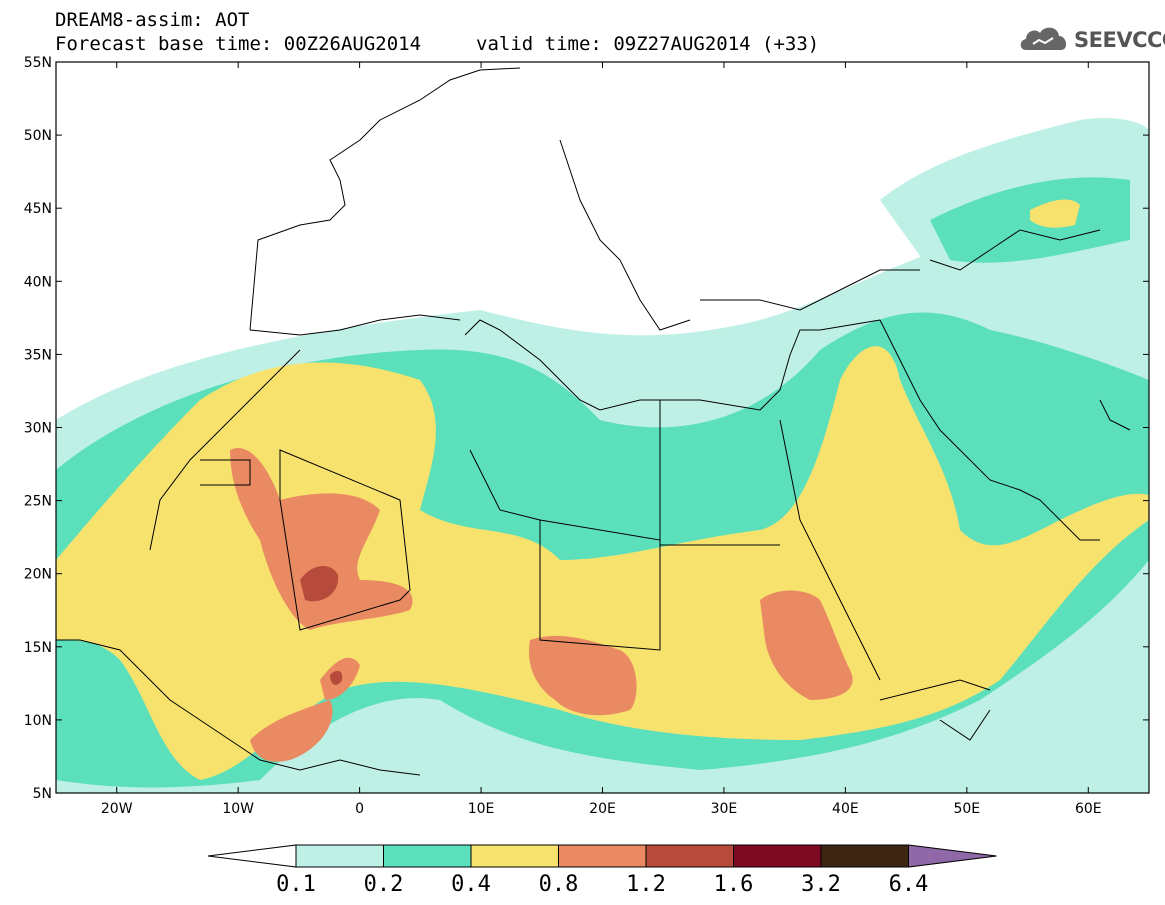 The width and height of the screenshot is (1165, 905). I want to click on colorbar-label: 0.1, so click(296, 884).